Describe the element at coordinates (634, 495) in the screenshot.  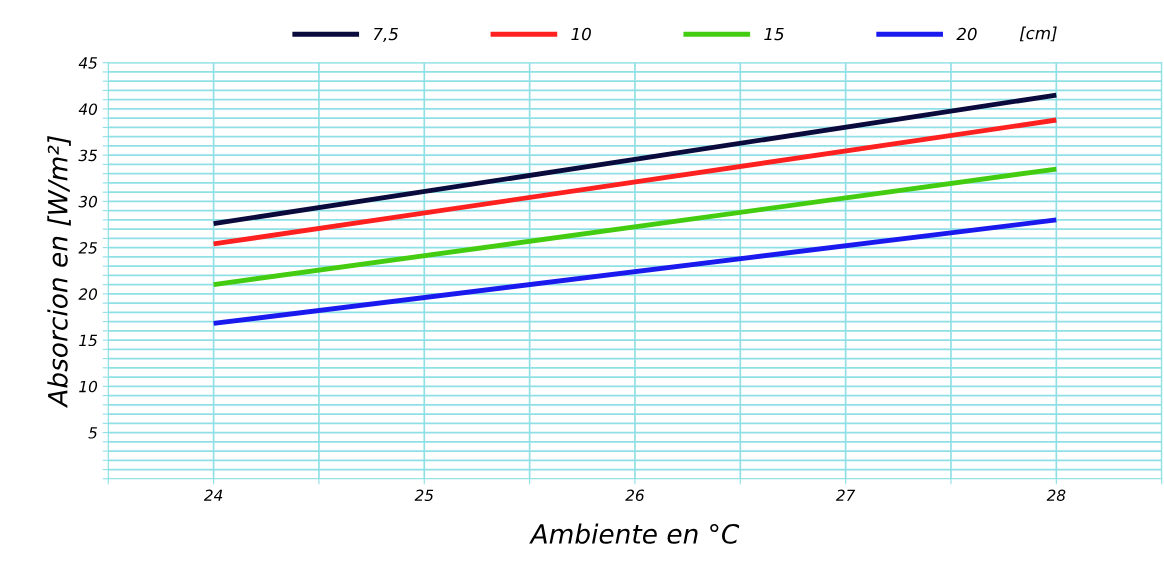
I see `x-tick-label: 26` at that location.